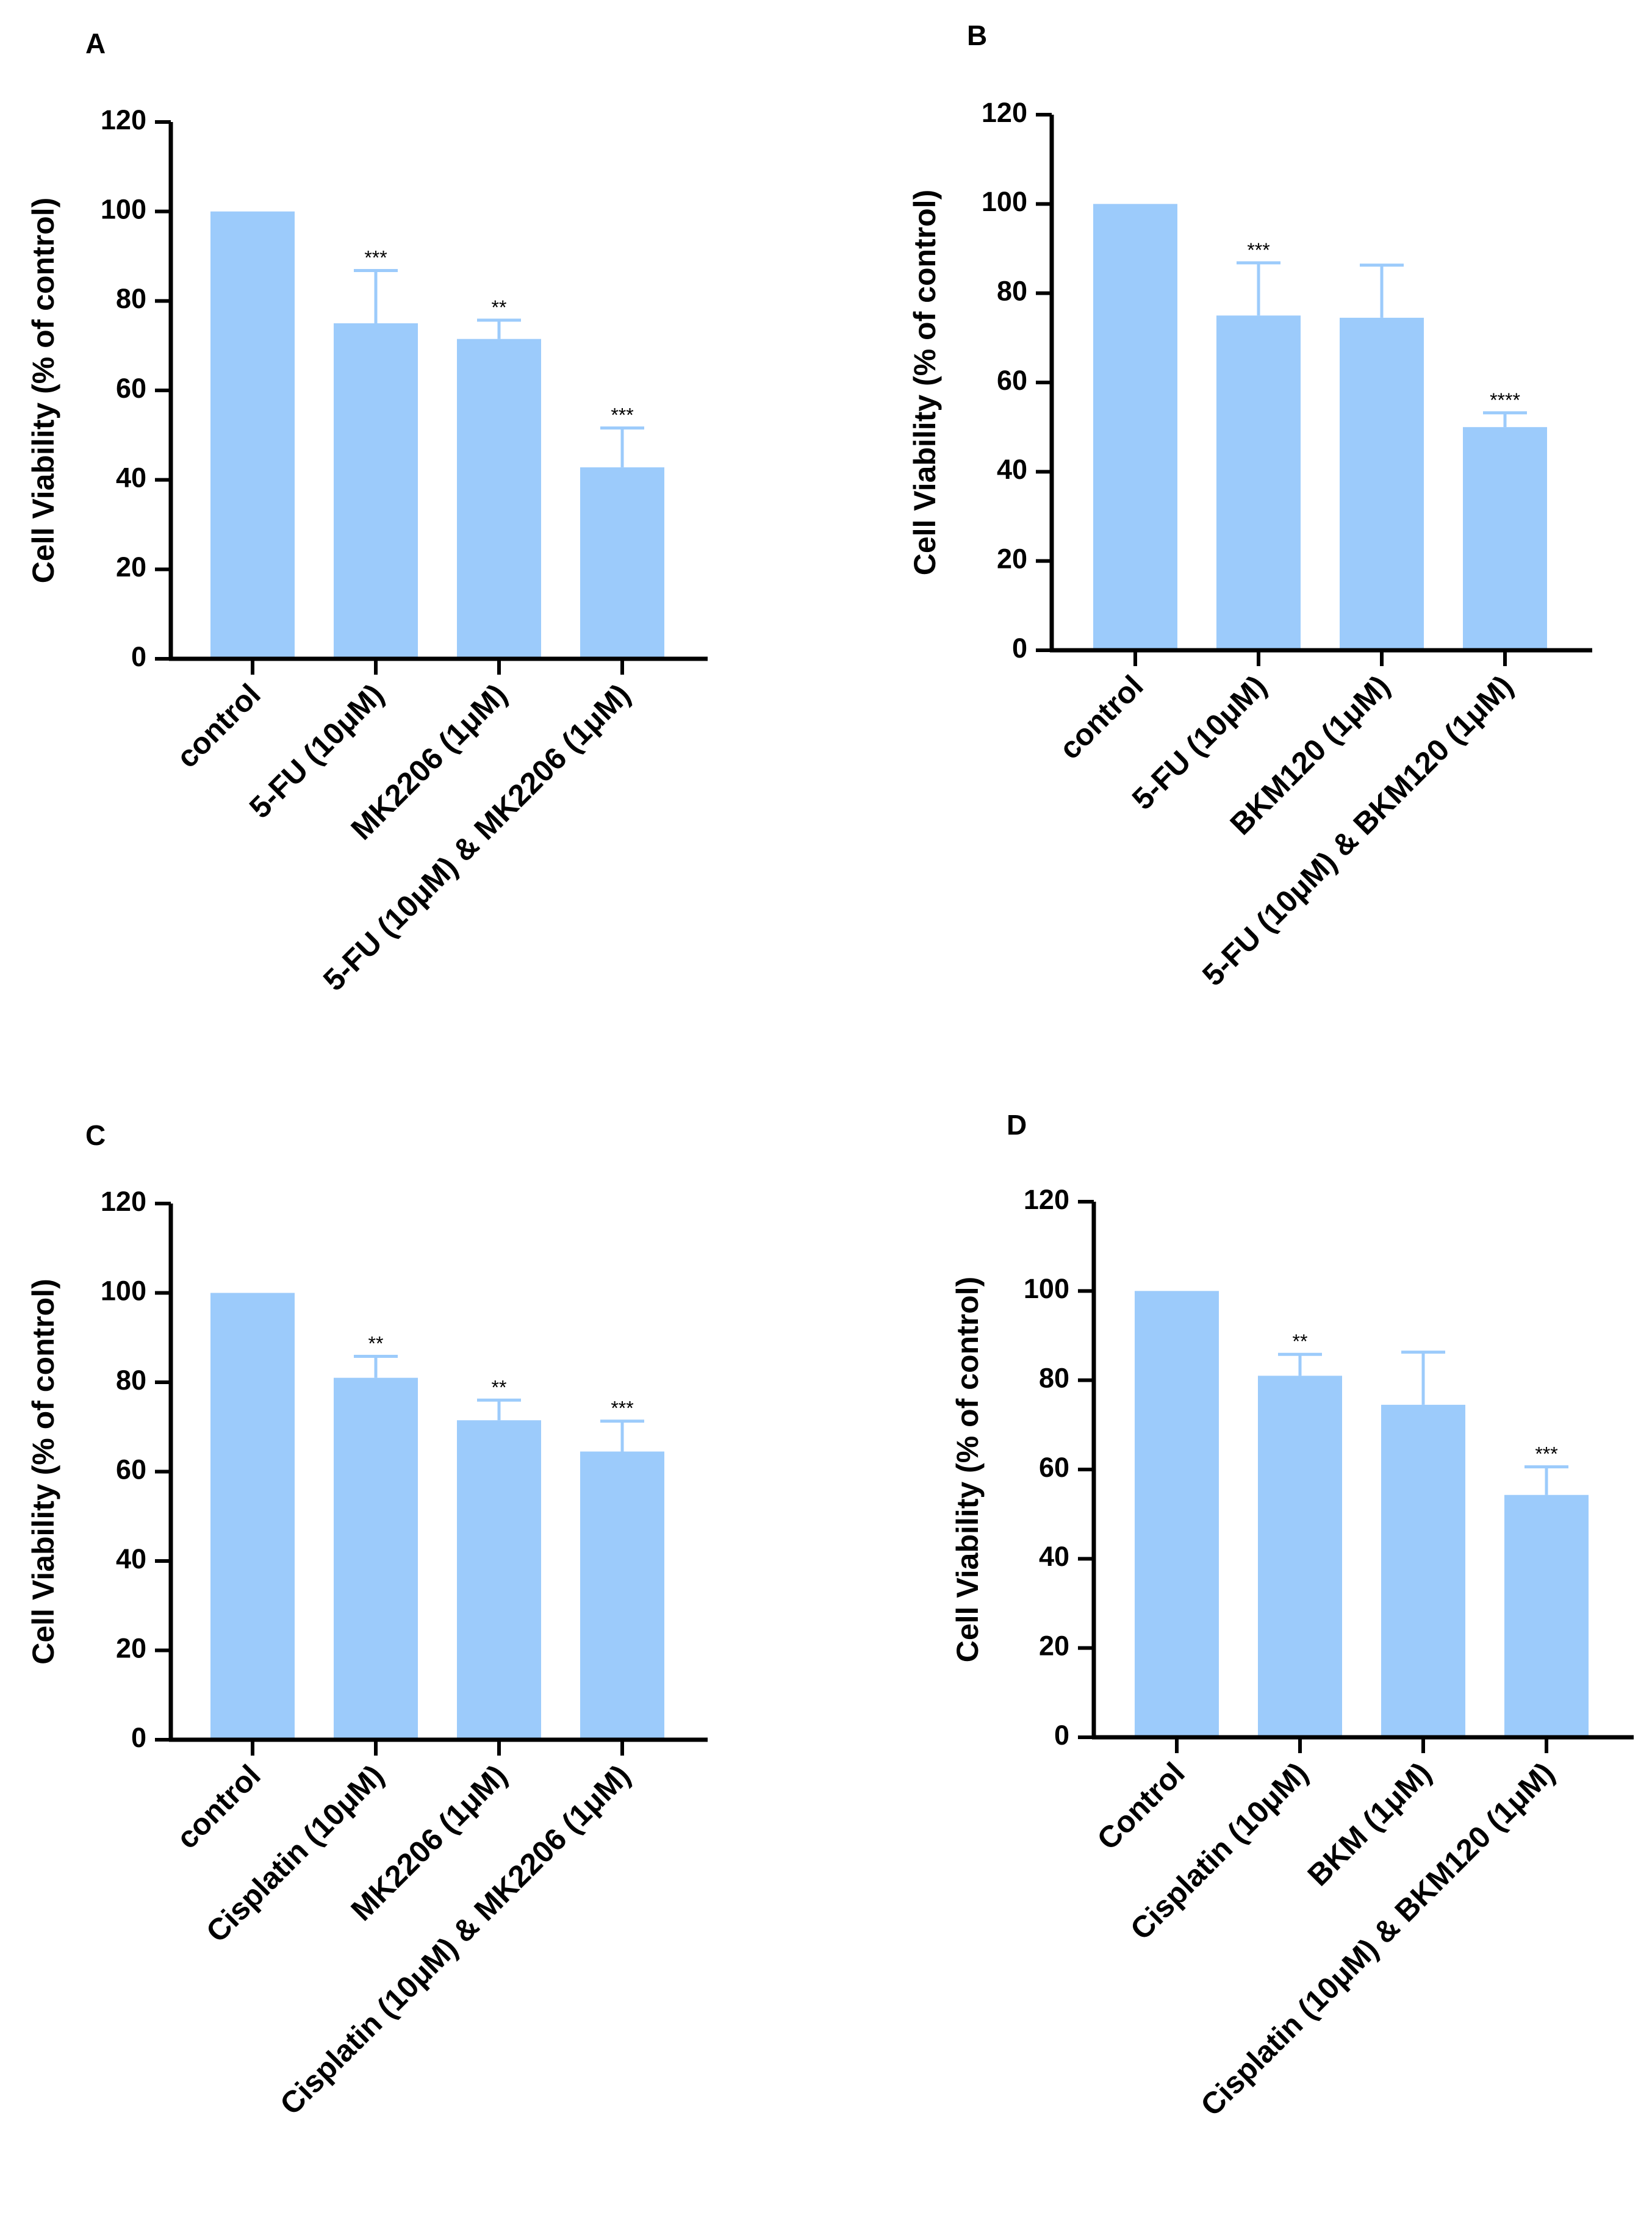 The width and height of the screenshot is (1652, 2232). Describe the element at coordinates (977, 35) in the screenshot. I see `panel-letter: B` at that location.